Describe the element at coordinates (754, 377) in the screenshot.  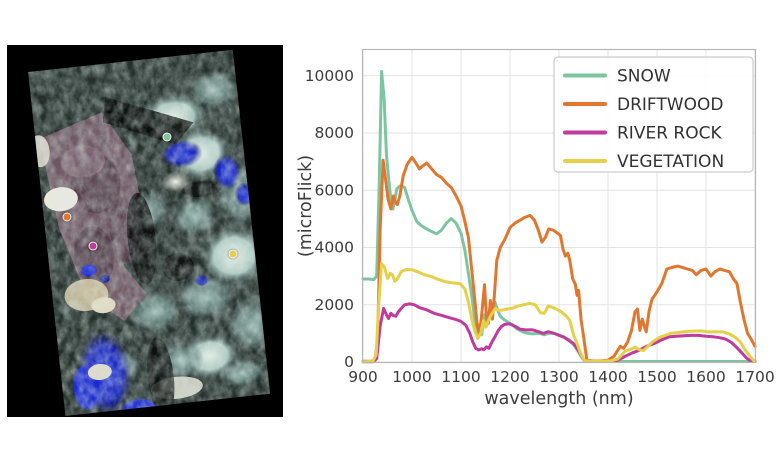
I see `x-tick-label: 1700` at that location.